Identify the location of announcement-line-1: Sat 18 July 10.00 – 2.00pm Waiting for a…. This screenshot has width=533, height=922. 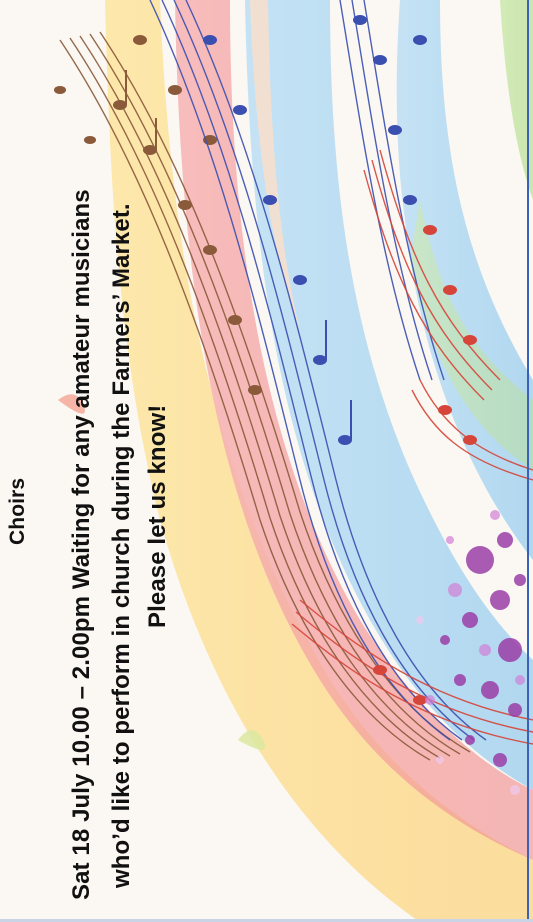
(81, 544).